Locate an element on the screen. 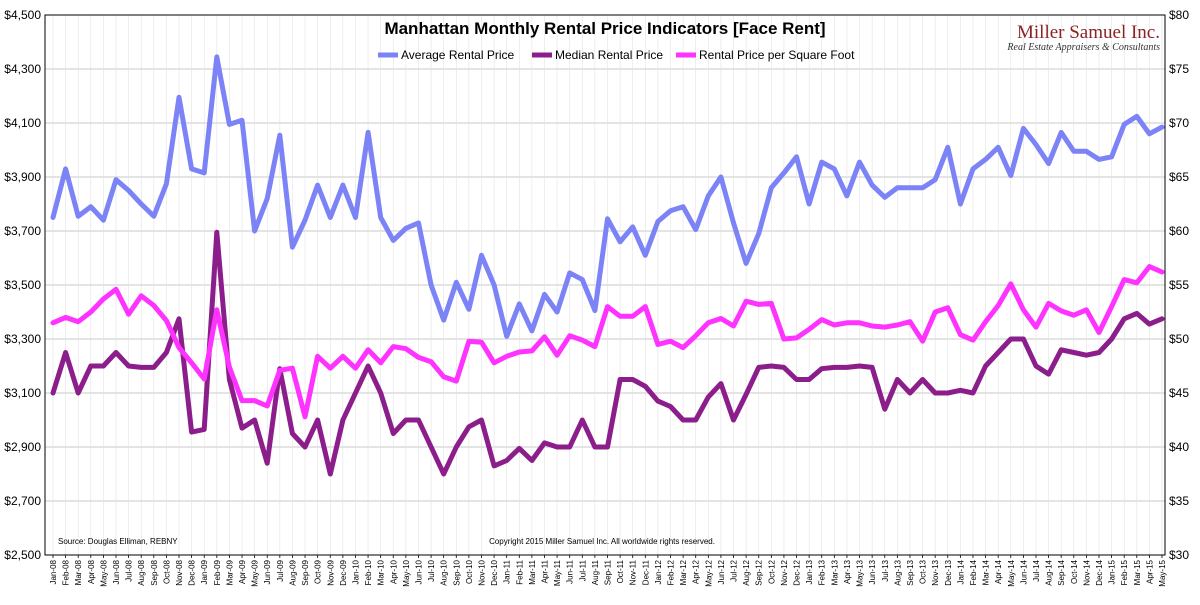 The width and height of the screenshot is (1200, 605). x-tick-label: Feb-15 is located at coordinates (1124, 572).